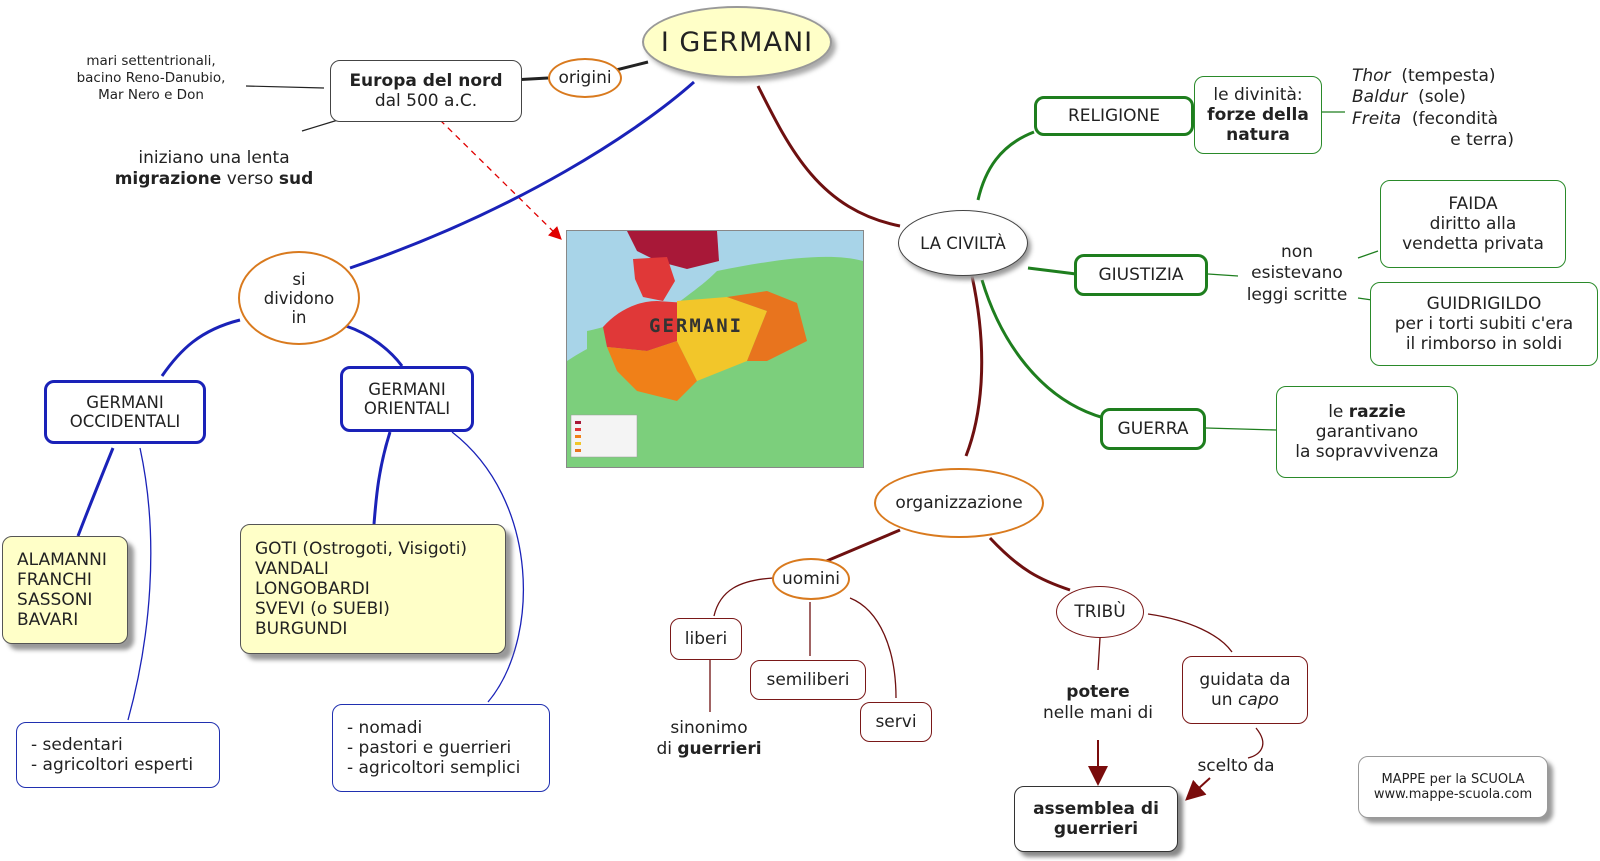 This screenshot has height=861, width=1600. What do you see at coordinates (1380, 97) in the screenshot?
I see `god-name: Baldur` at bounding box center [1380, 97].